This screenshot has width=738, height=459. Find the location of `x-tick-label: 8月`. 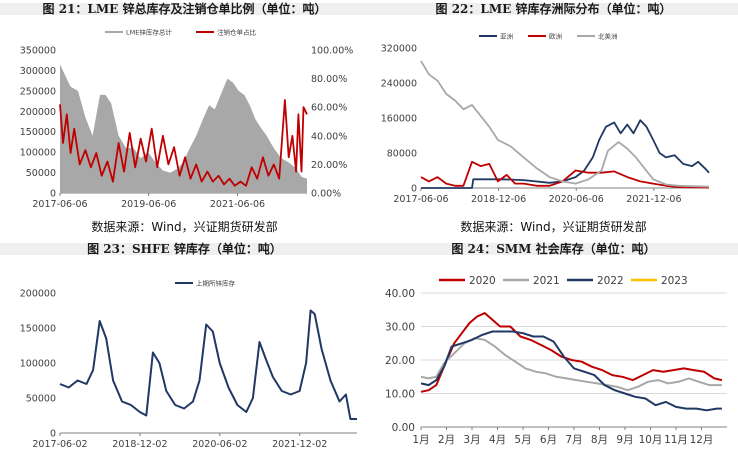

x-tick-label: 8月 is located at coordinates (599, 440).